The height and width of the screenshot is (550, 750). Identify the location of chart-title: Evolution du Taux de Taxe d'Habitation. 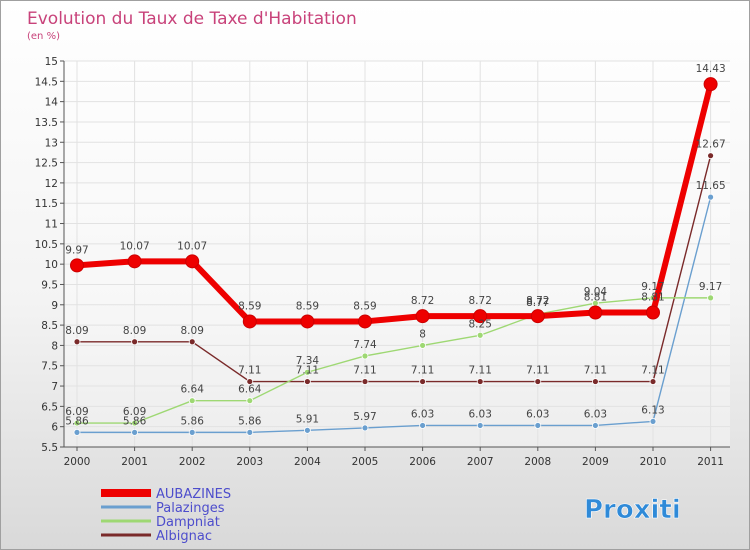
(192, 19).